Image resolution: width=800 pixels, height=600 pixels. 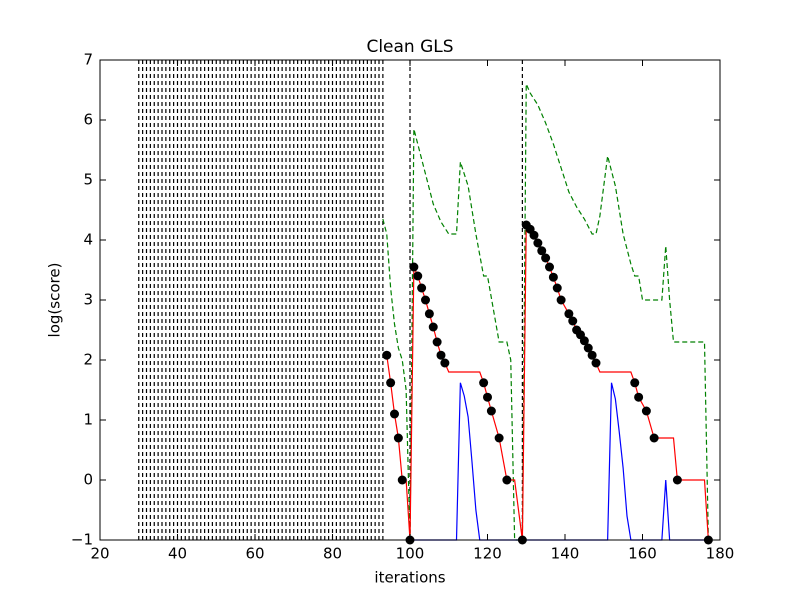 What do you see at coordinates (55, 300) in the screenshot?
I see `y-axis-label: log(score)` at bounding box center [55, 300].